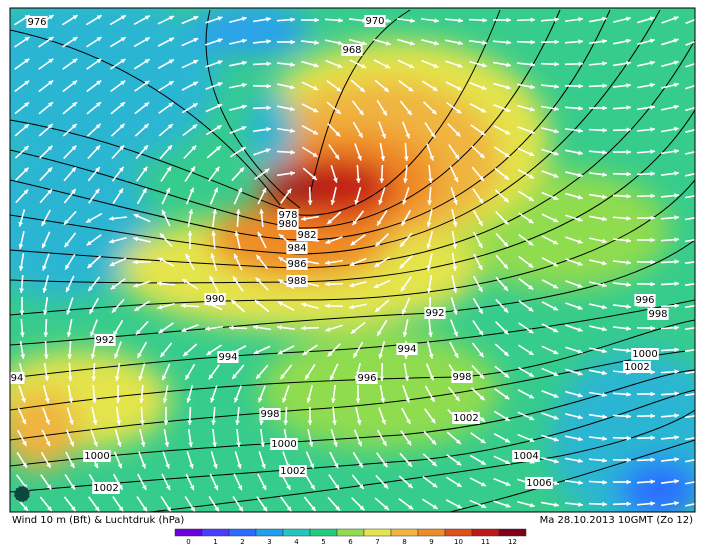 The width and height of the screenshot is (705, 550). What do you see at coordinates (269, 542) in the screenshot?
I see `legend-label: 3` at bounding box center [269, 542].